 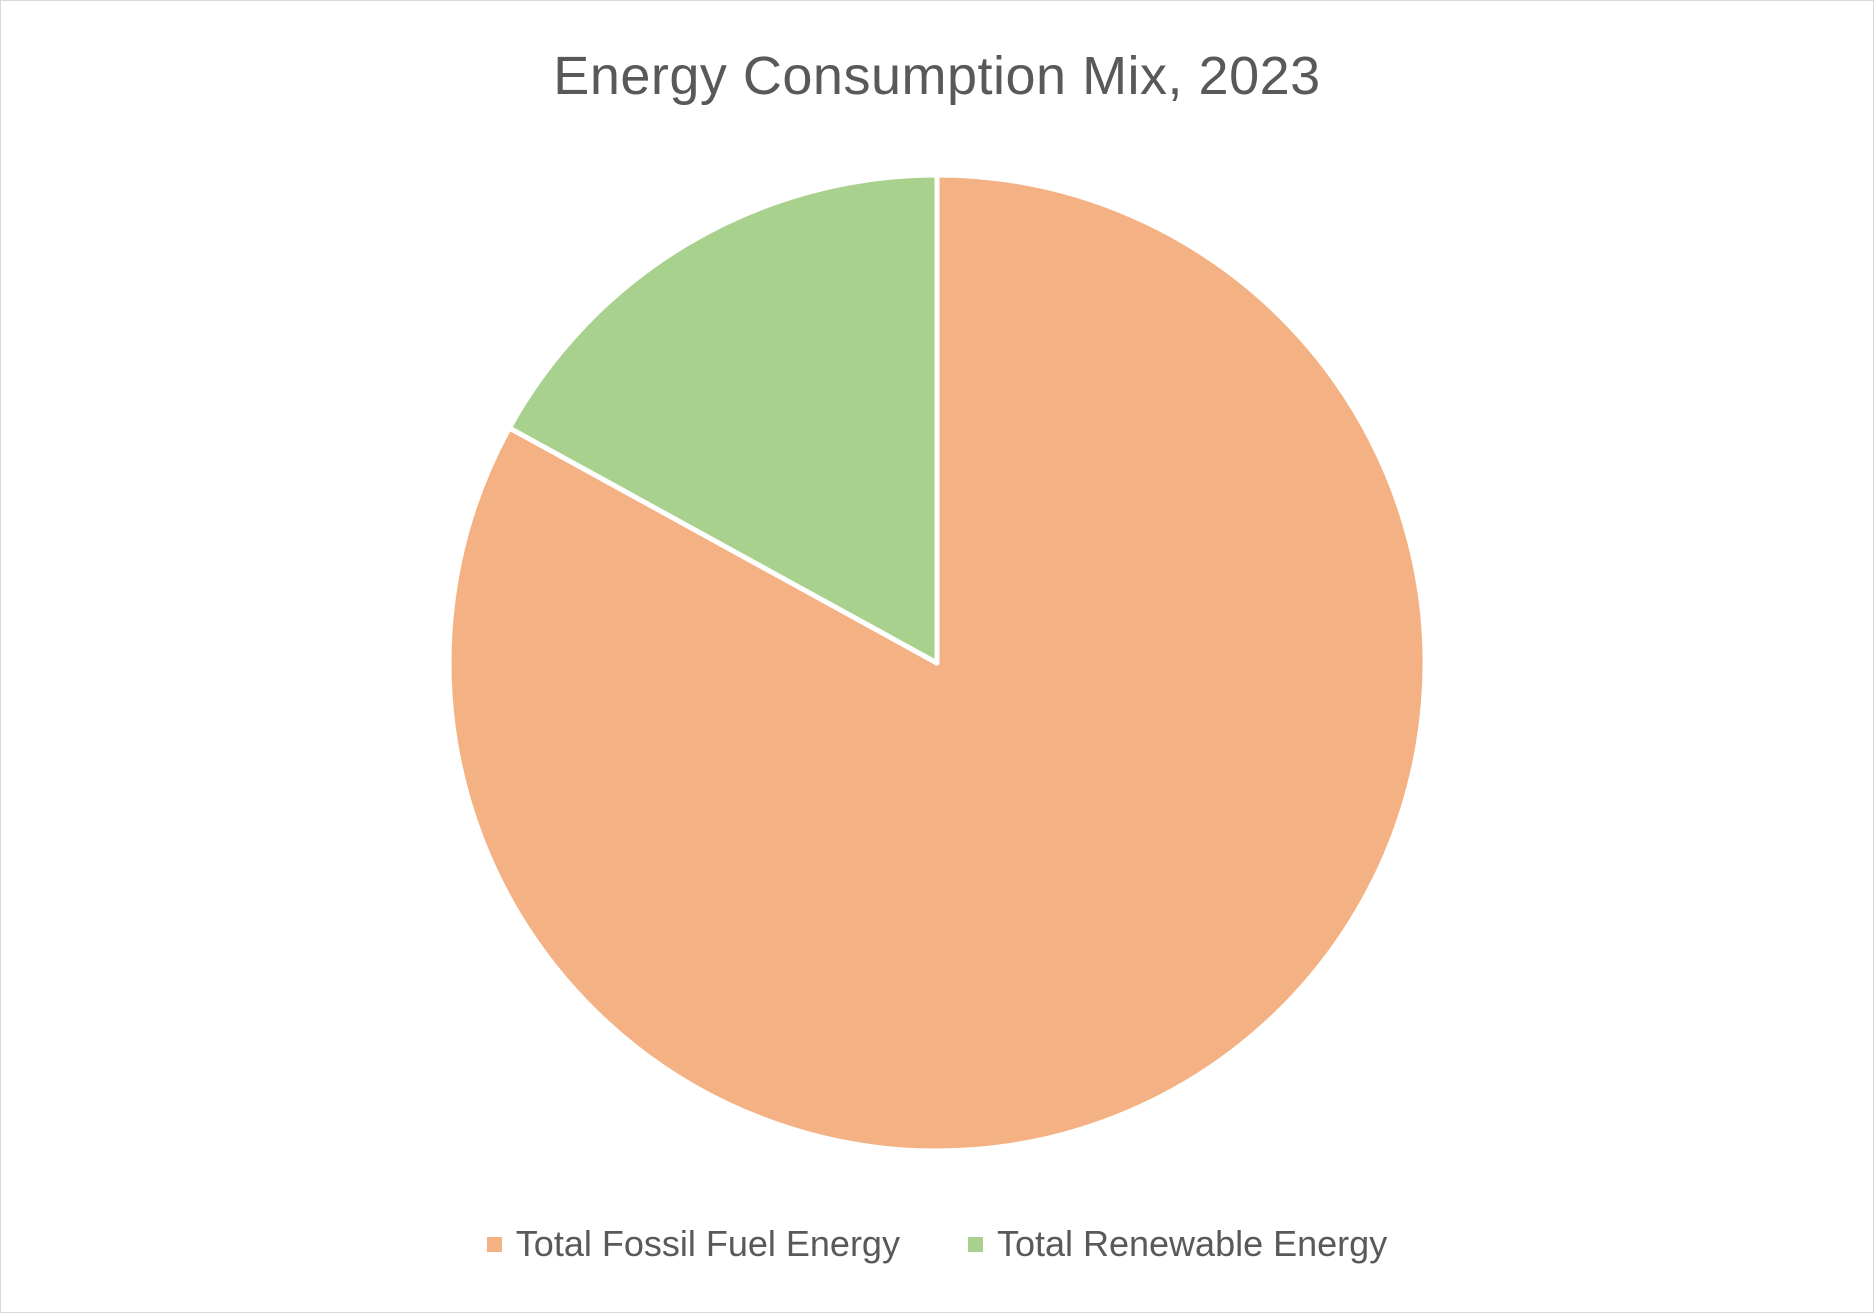 I want to click on legend-item-fossil: Total Fossil Fuel Energy, so click(x=693, y=1244).